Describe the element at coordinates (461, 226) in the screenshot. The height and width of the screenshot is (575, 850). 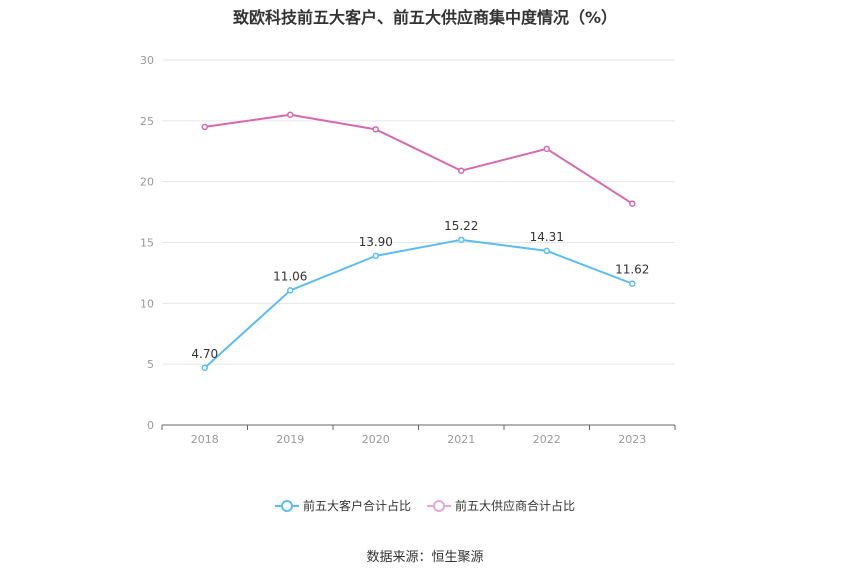
I see `data-label: 15.22` at that location.